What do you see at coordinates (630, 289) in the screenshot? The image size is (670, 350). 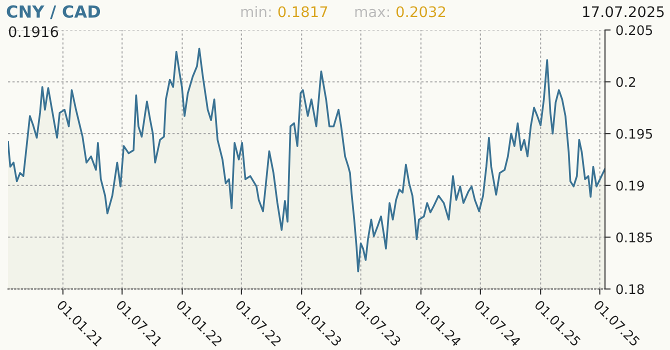 I see `y-tick-label: 0.18` at bounding box center [630, 289].